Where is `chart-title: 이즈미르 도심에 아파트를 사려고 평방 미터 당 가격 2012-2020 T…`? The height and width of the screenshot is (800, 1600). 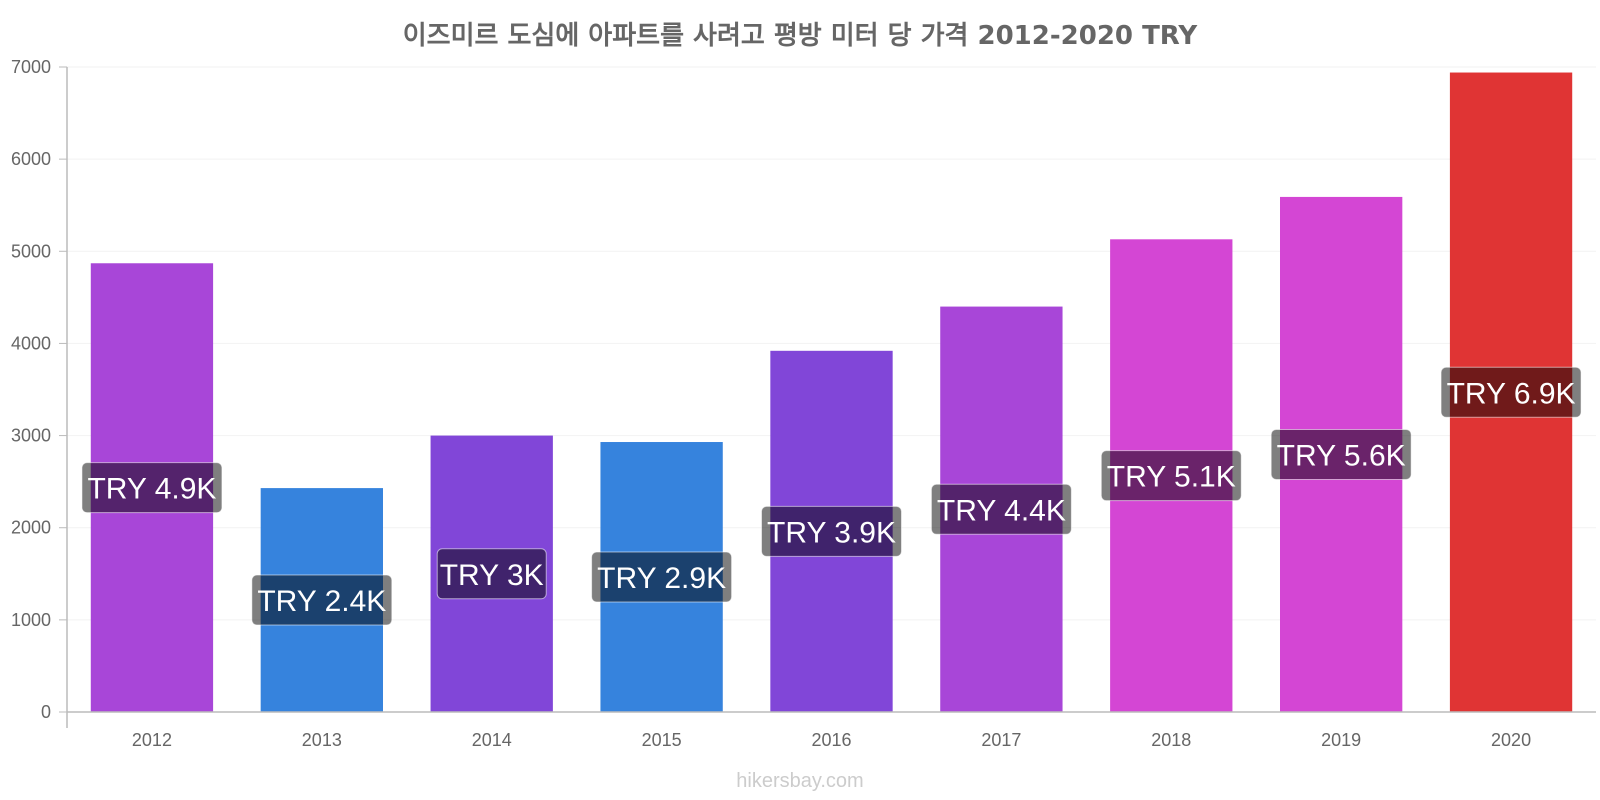 chart-title: 이즈미르 도심에 아파트를 사려고 평방 미터 당 가격 2012-2020 T… is located at coordinates (801, 36).